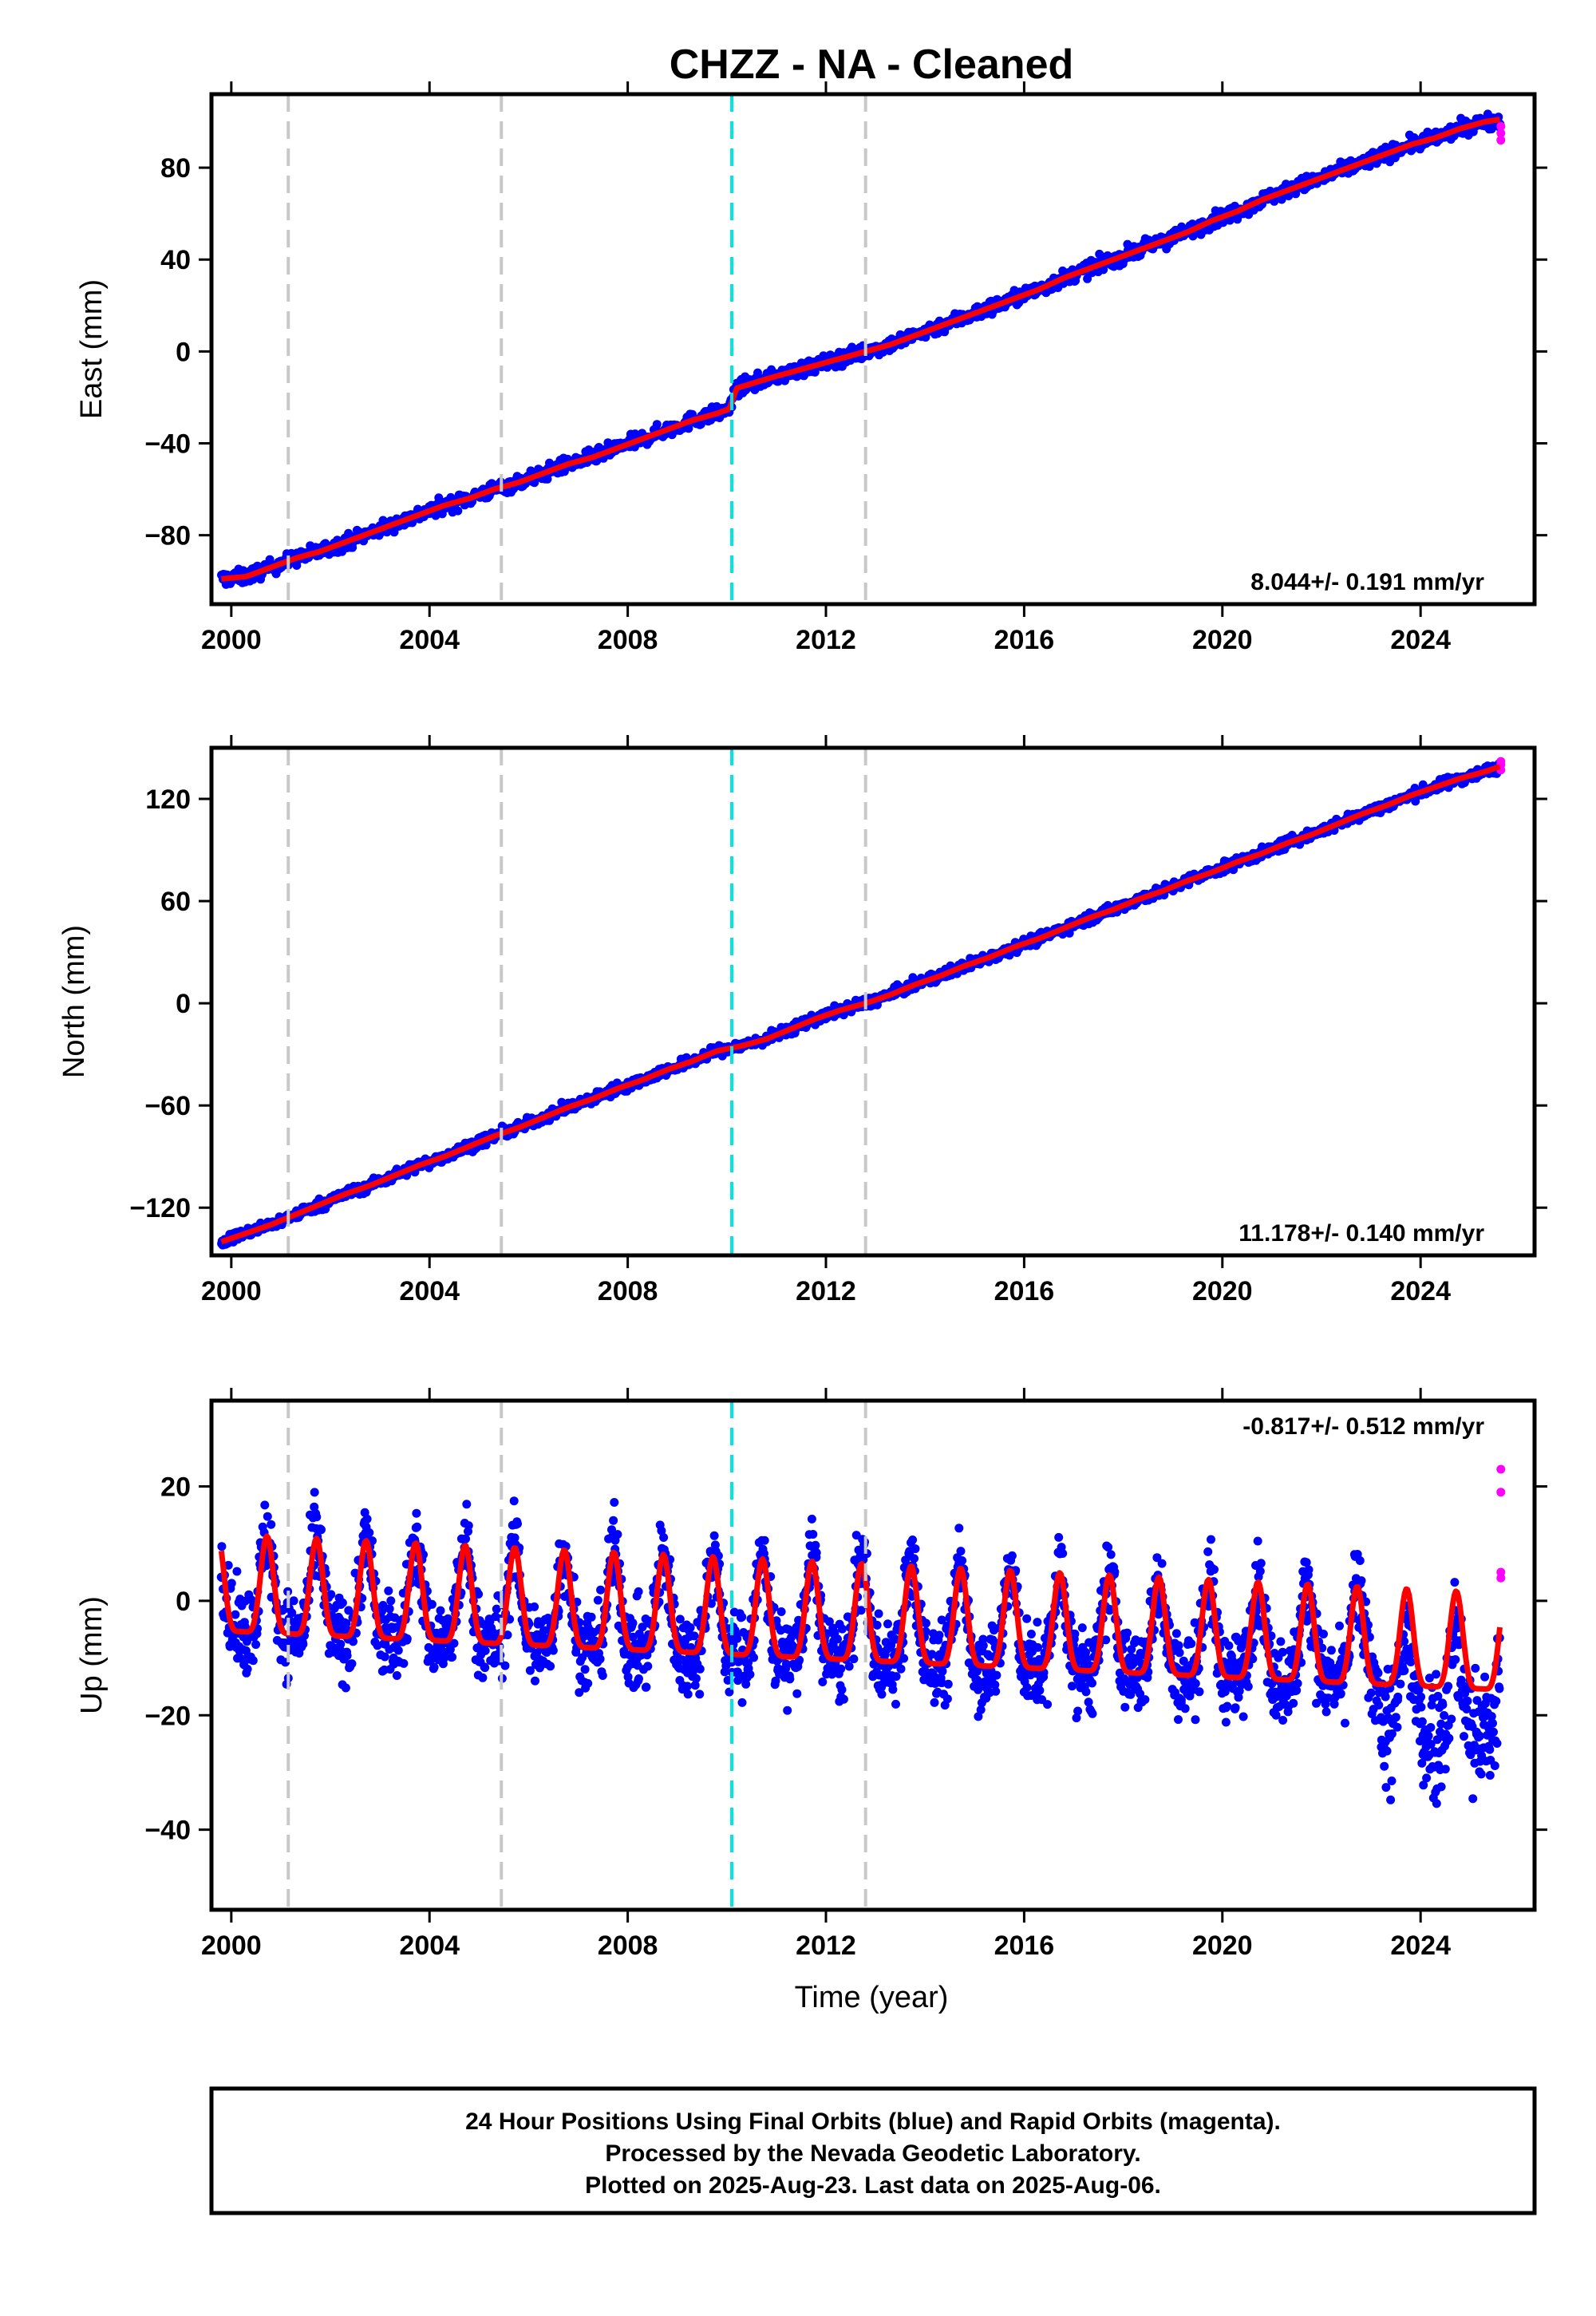  Describe the element at coordinates (92, 349) in the screenshot. I see `y-axis-label: East (mm)` at that location.